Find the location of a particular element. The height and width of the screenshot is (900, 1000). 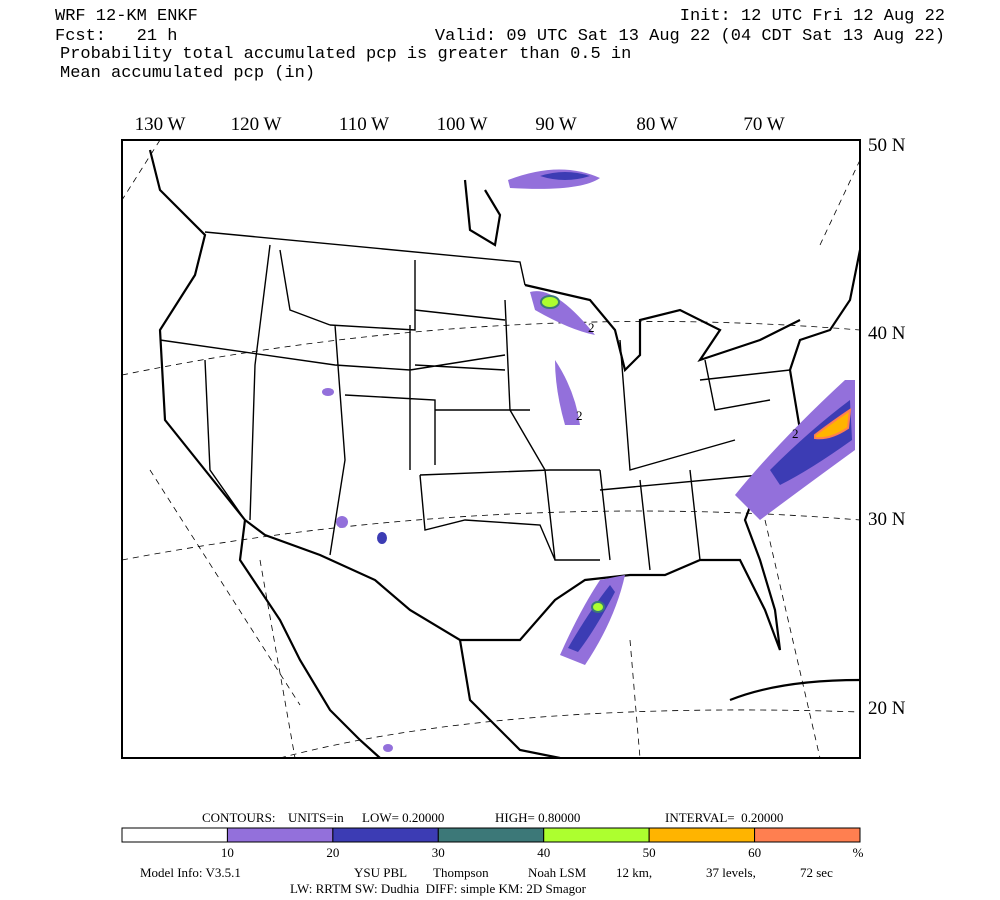

contours-units: UNITS=in is located at coordinates (316, 817).